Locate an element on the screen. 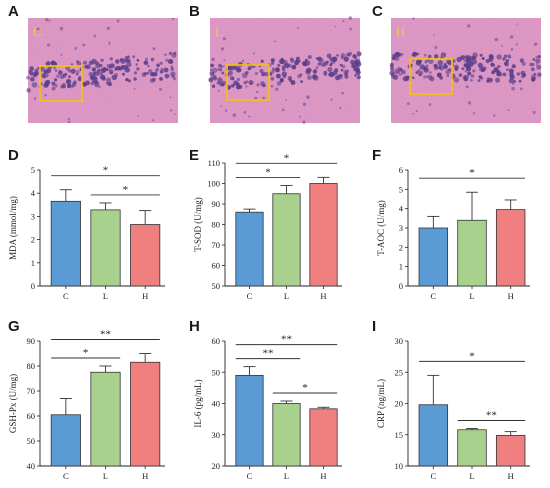 This screenshot has width=550, height=488. y-tick-label: 40 is located at coordinates (216, 404).